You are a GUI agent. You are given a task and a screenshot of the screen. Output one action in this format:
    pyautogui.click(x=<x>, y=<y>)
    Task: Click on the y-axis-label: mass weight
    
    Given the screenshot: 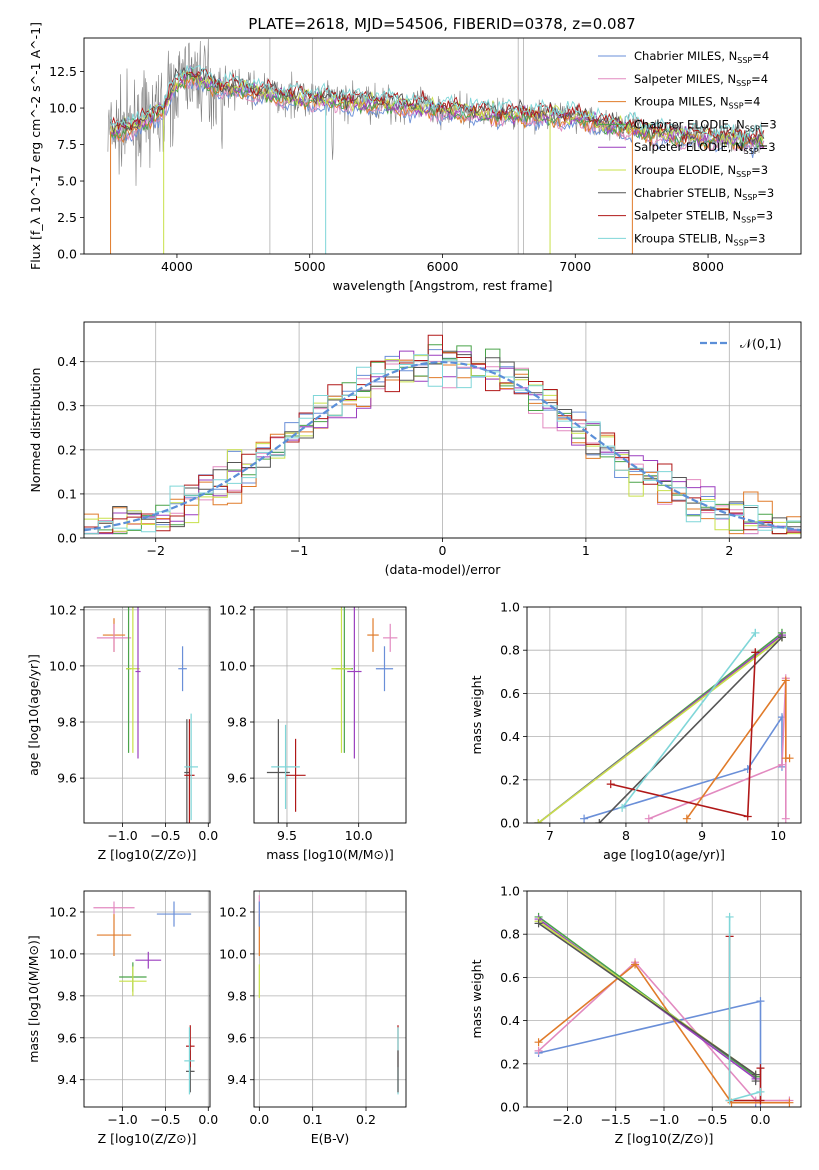 What is the action you would take?
    pyautogui.click(x=476, y=714)
    